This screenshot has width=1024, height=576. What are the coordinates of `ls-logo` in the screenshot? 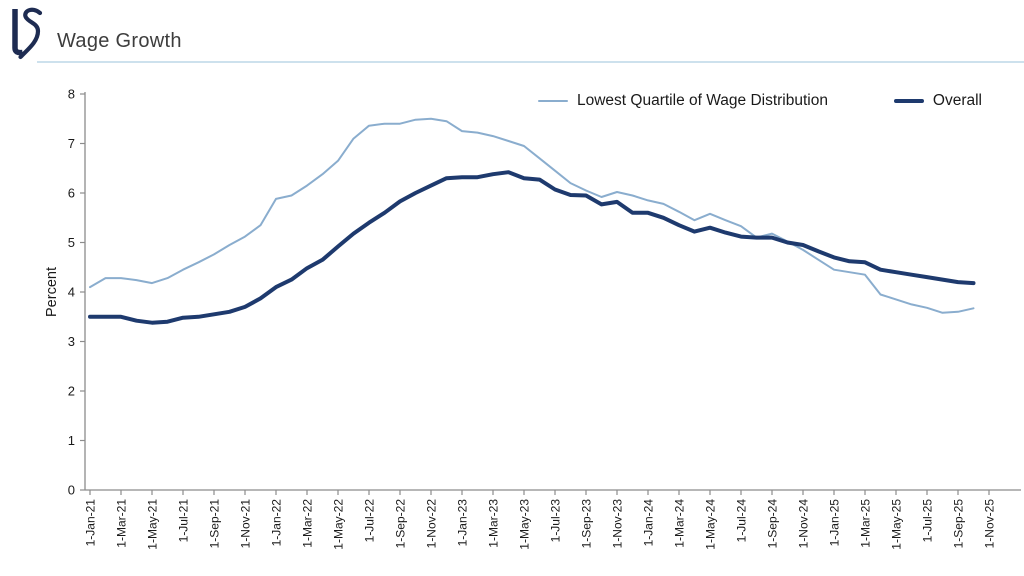 It's located at (27, 33).